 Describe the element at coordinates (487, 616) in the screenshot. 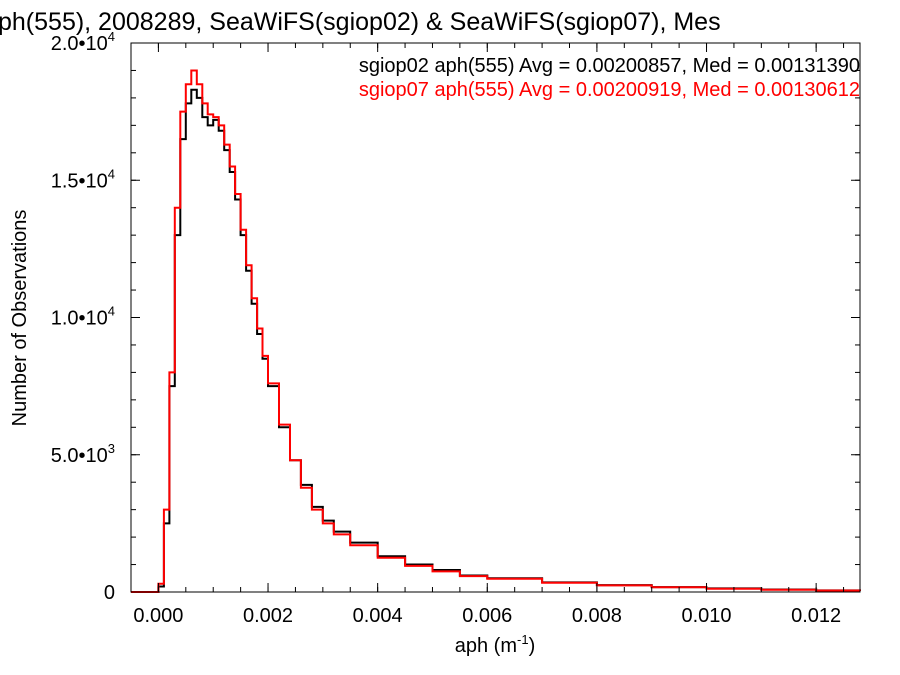

I see `x-tick-label: 0.006` at that location.